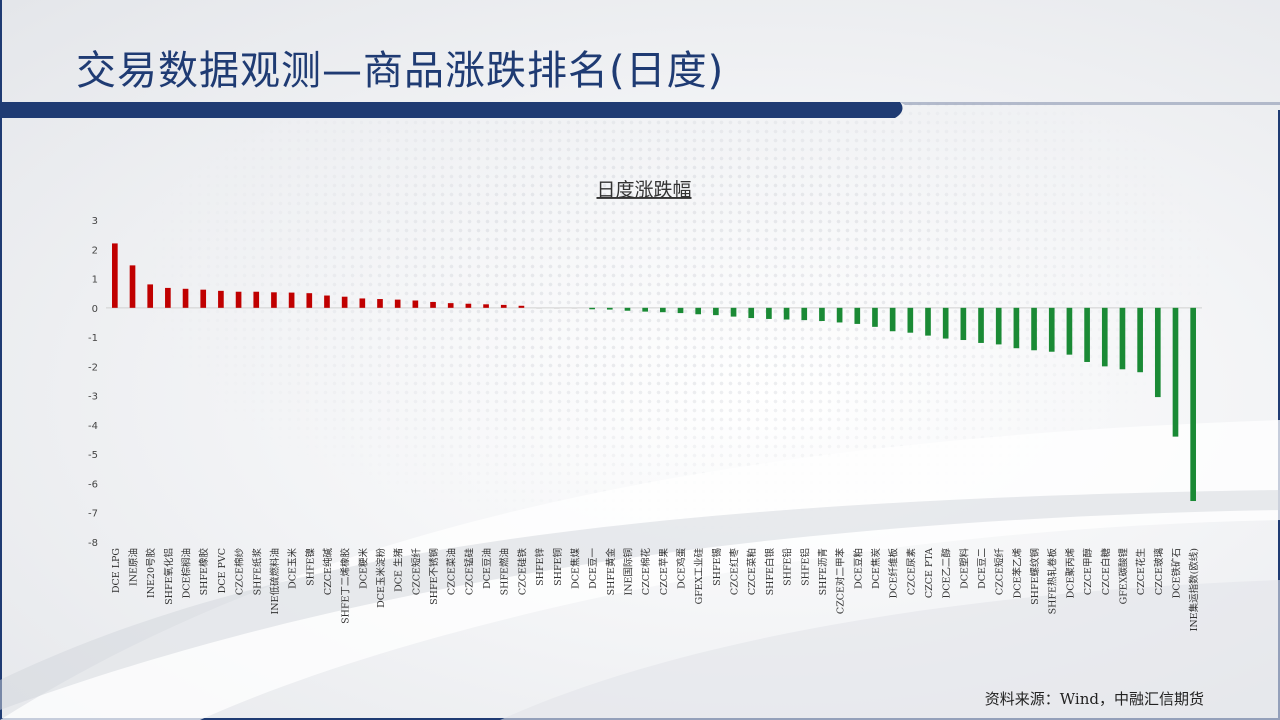 The image size is (1280, 720). What do you see at coordinates (93, 338) in the screenshot?
I see `y-tick-label: -1` at bounding box center [93, 338].